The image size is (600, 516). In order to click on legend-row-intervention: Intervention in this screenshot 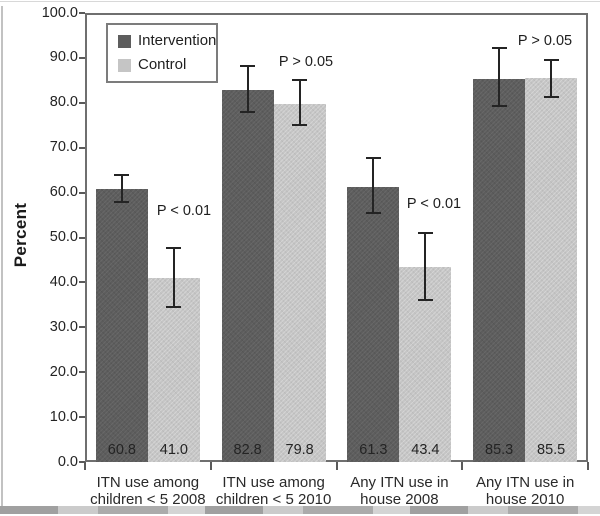, I will do `click(167, 41)`.